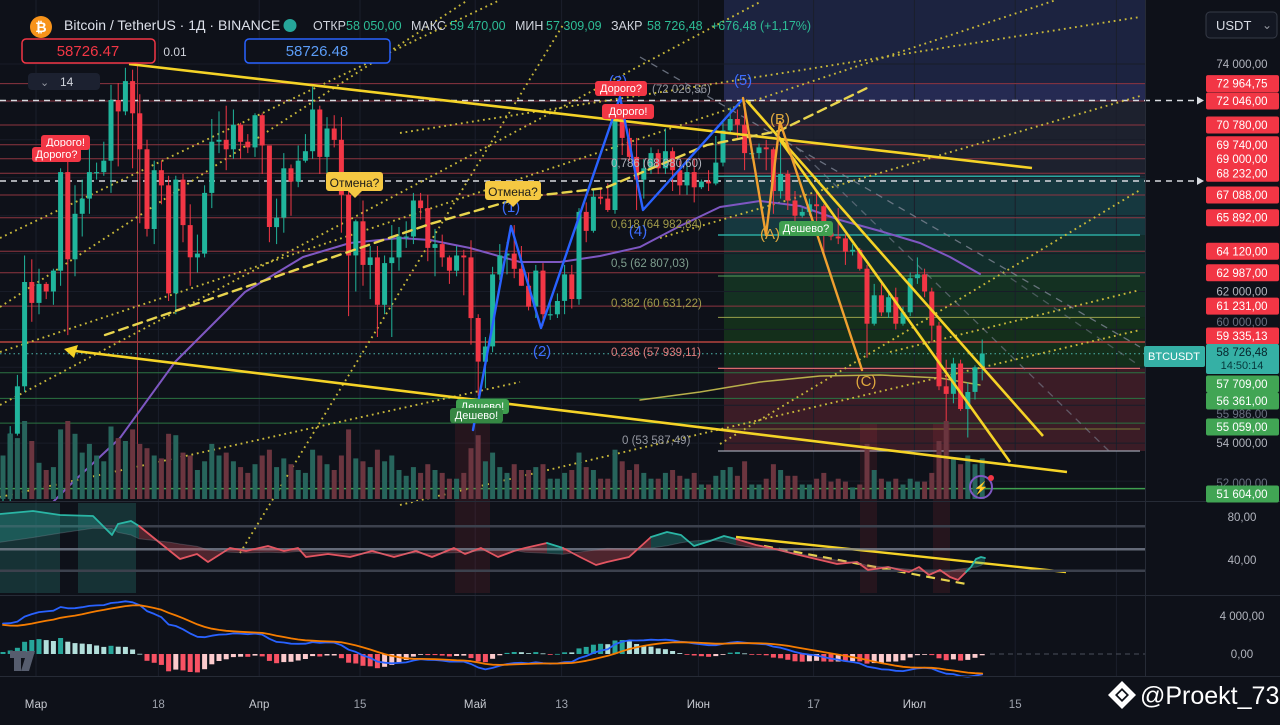 This screenshot has width=1280, height=725. Describe the element at coordinates (478, 26) in the screenshot. I see `svg-text: 59 470,00` at that location.